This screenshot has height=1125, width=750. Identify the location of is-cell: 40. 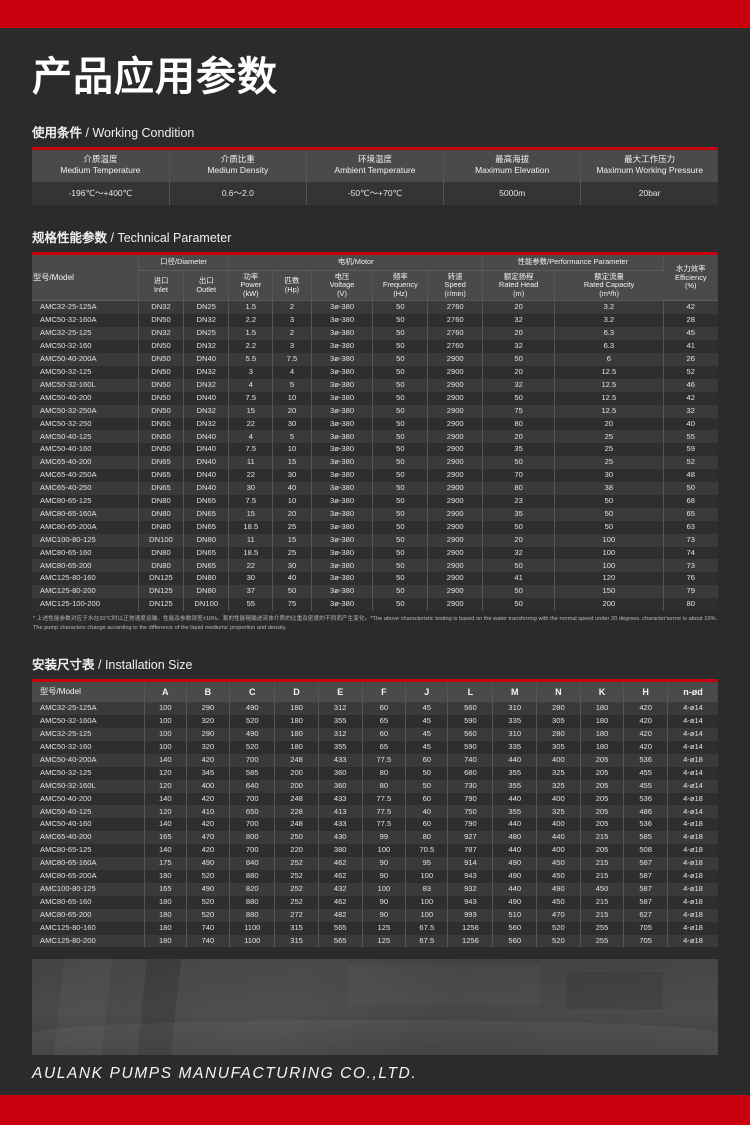
(427, 812).